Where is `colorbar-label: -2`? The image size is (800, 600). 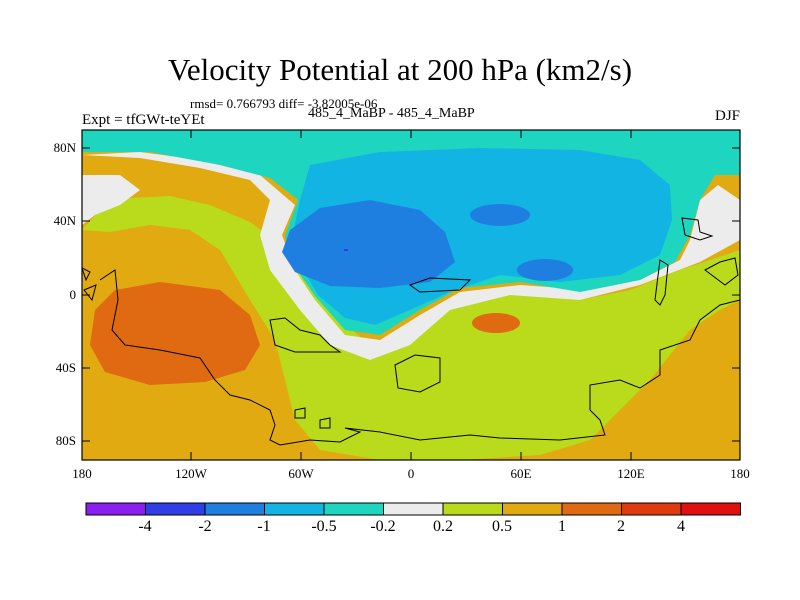 colorbar-label: -2 is located at coordinates (205, 526).